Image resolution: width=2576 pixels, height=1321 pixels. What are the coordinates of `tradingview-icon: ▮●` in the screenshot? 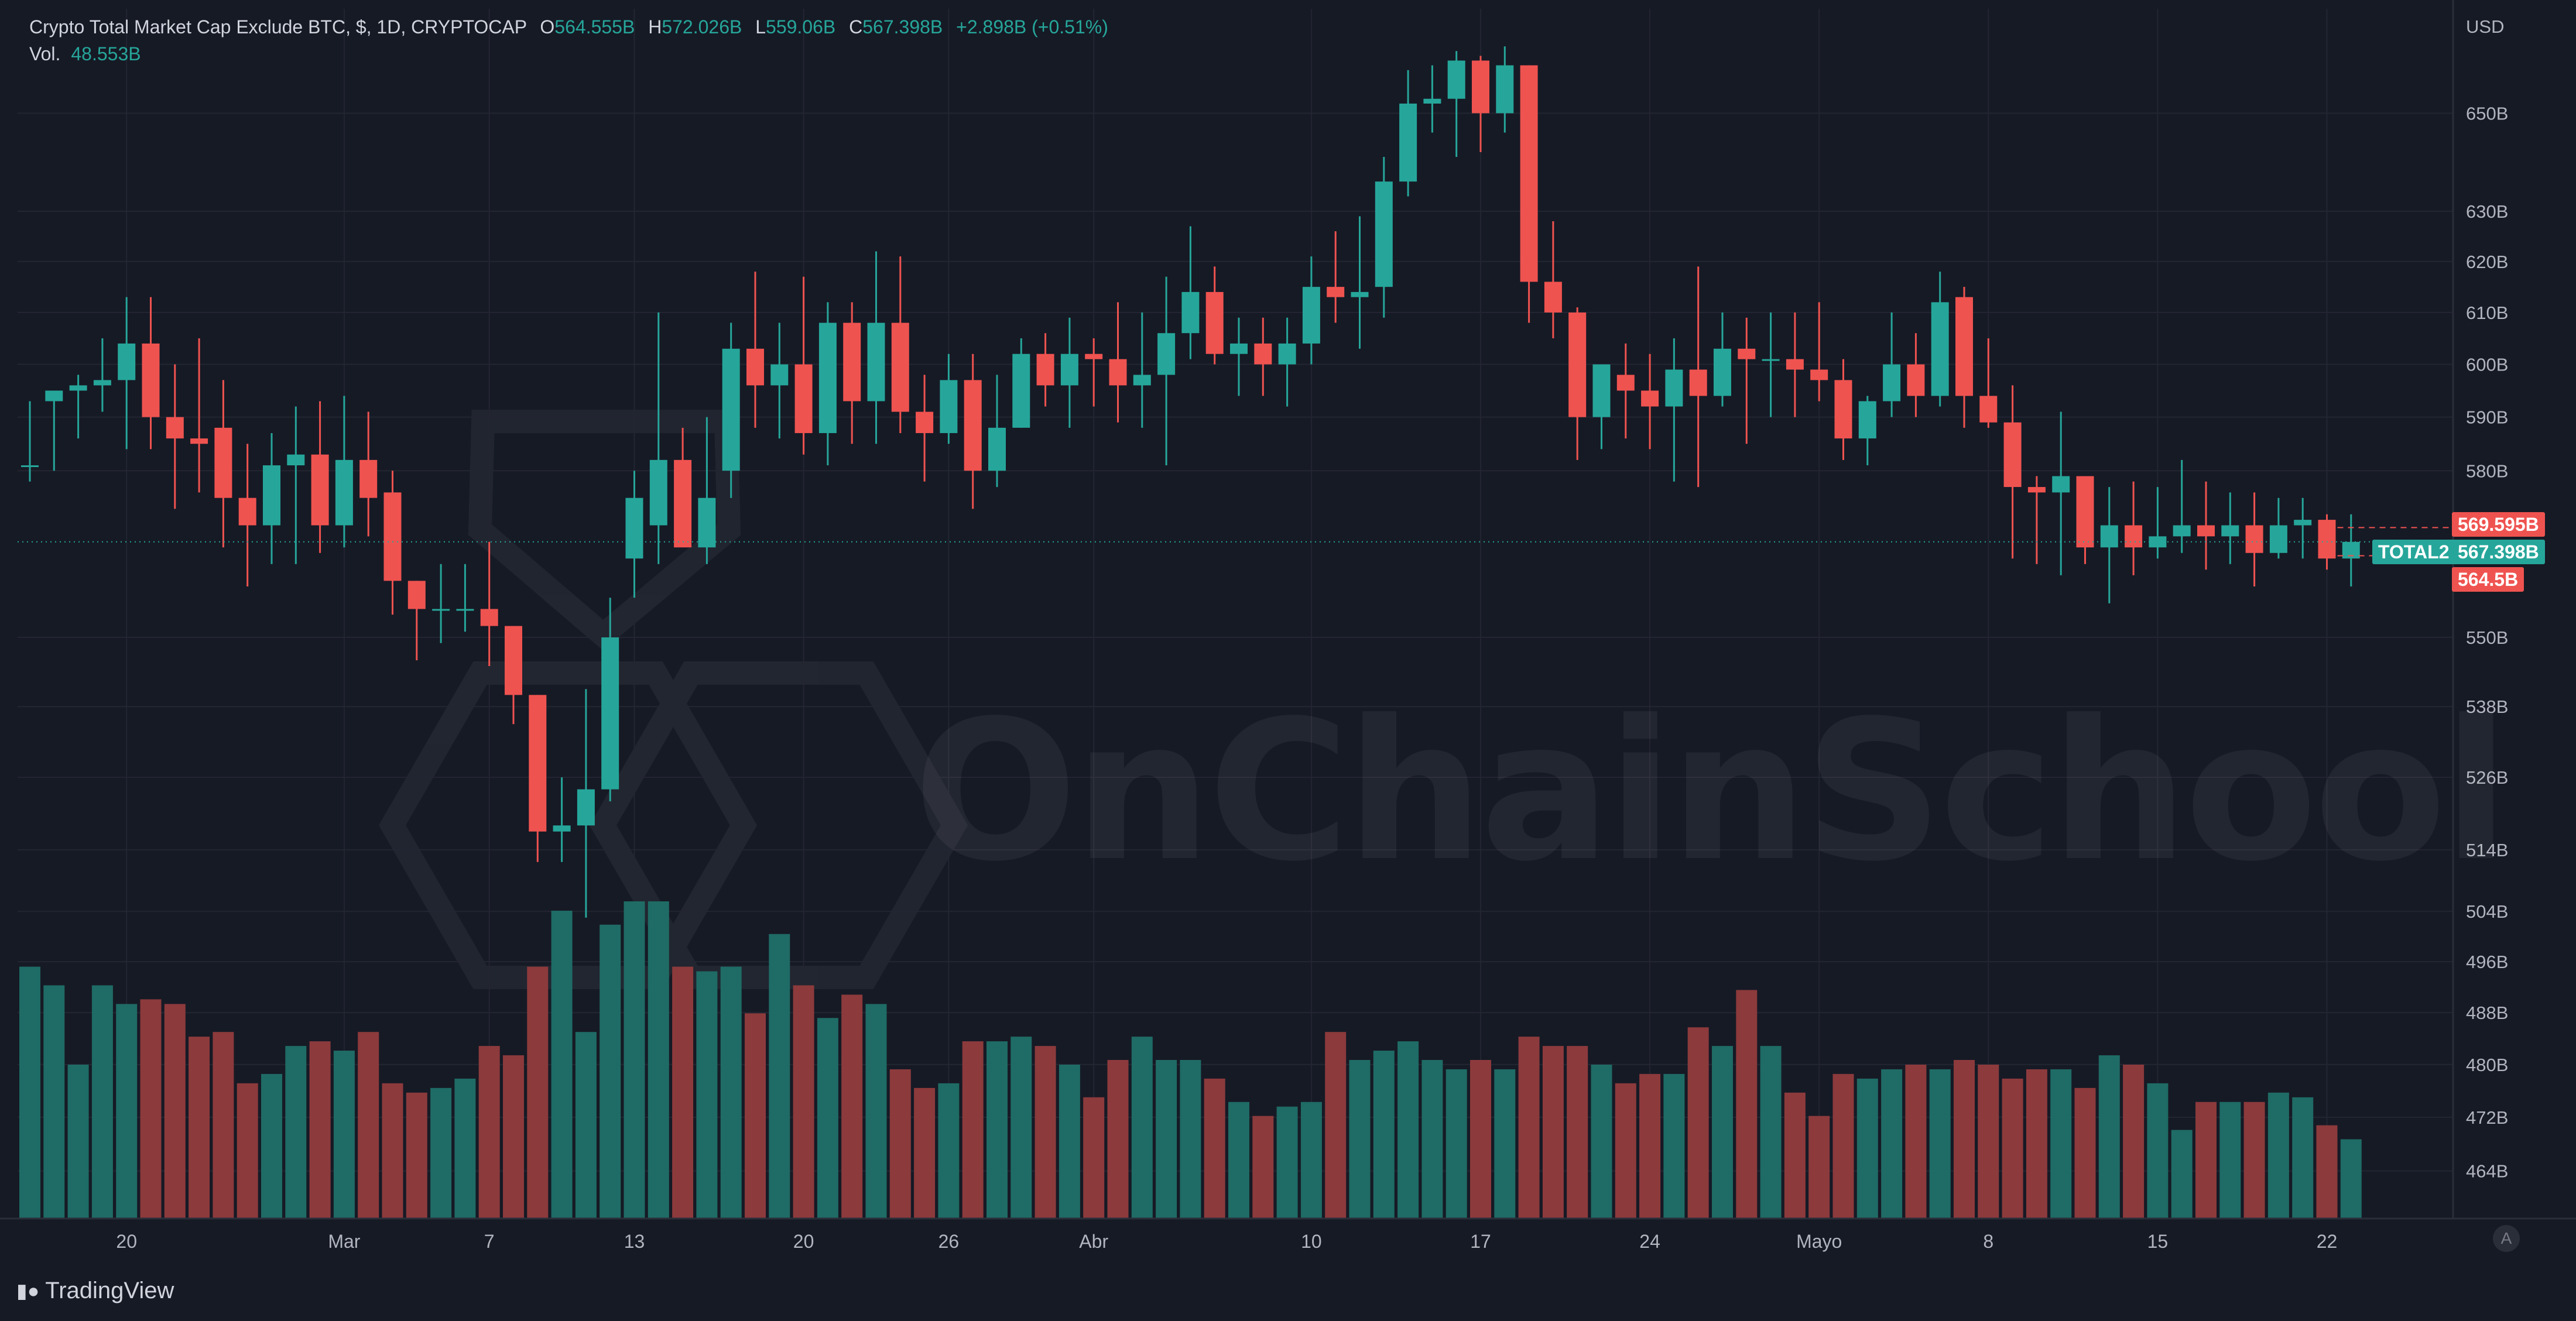 It's located at (28, 1290).